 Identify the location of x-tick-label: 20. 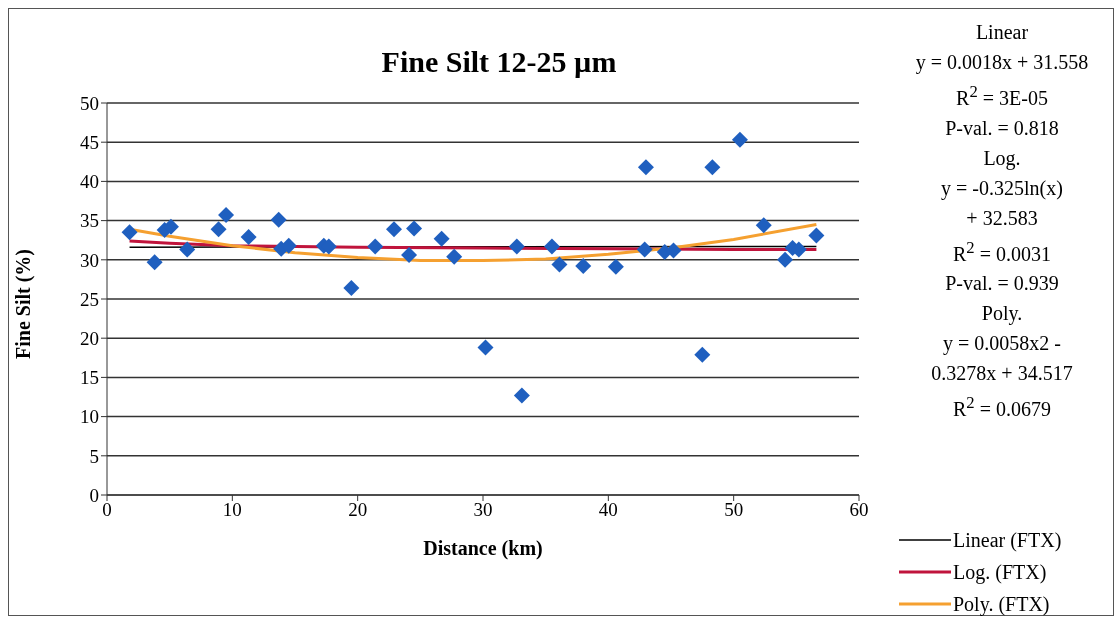
(358, 510).